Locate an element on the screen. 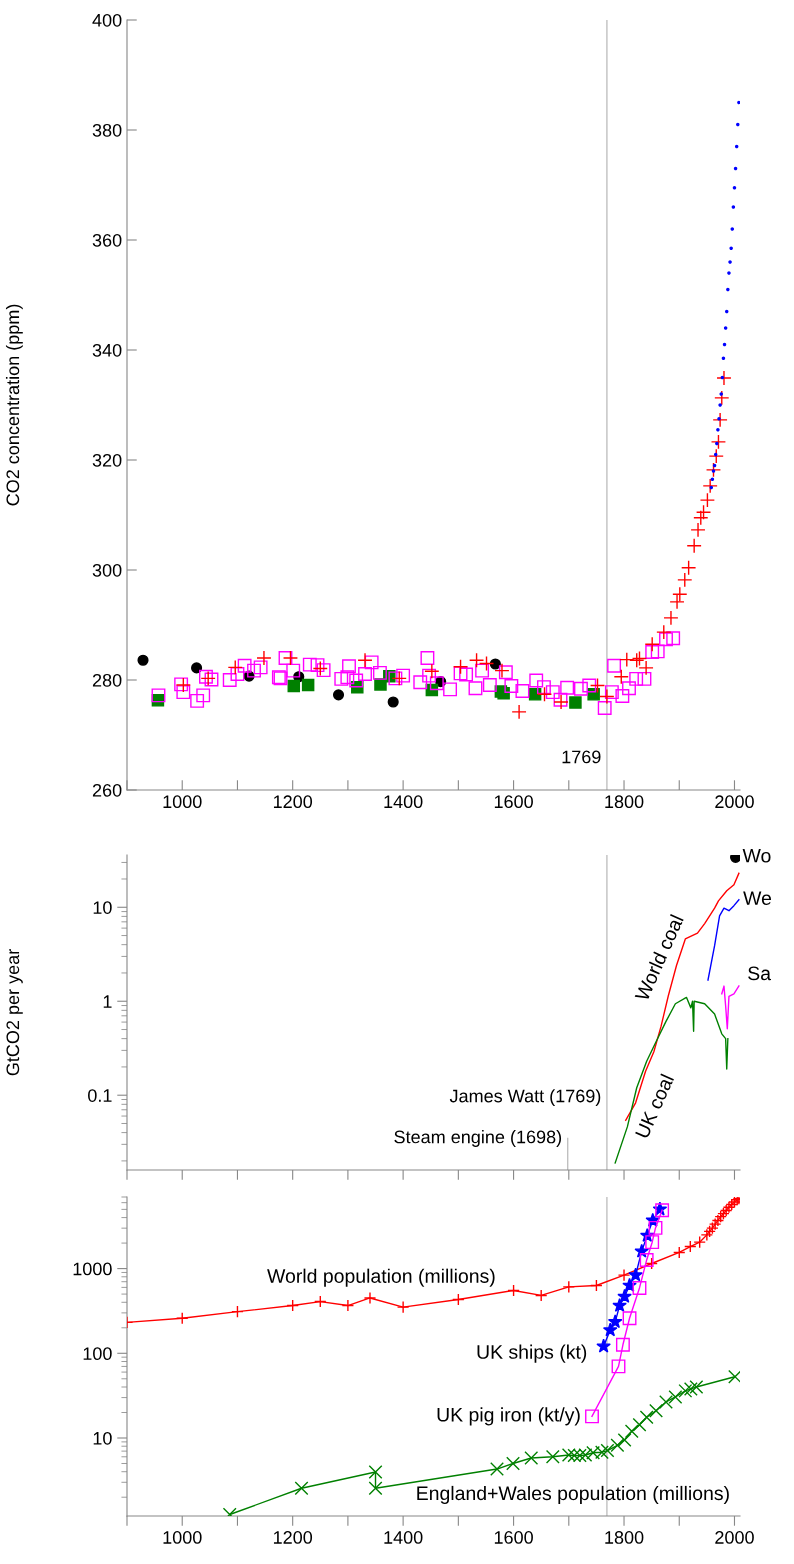  annotation: UK ships (kt) is located at coordinates (532, 1353).